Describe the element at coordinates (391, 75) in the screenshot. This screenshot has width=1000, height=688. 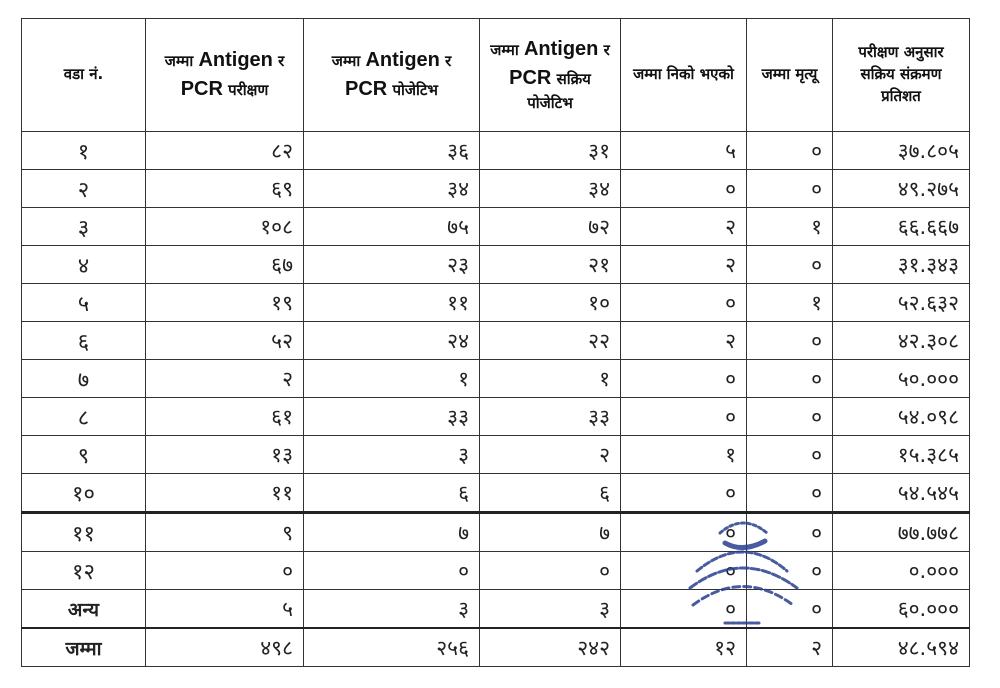
I see `header-total-positive: जम्मा Antigen र PCR पोजेटिभ` at that location.